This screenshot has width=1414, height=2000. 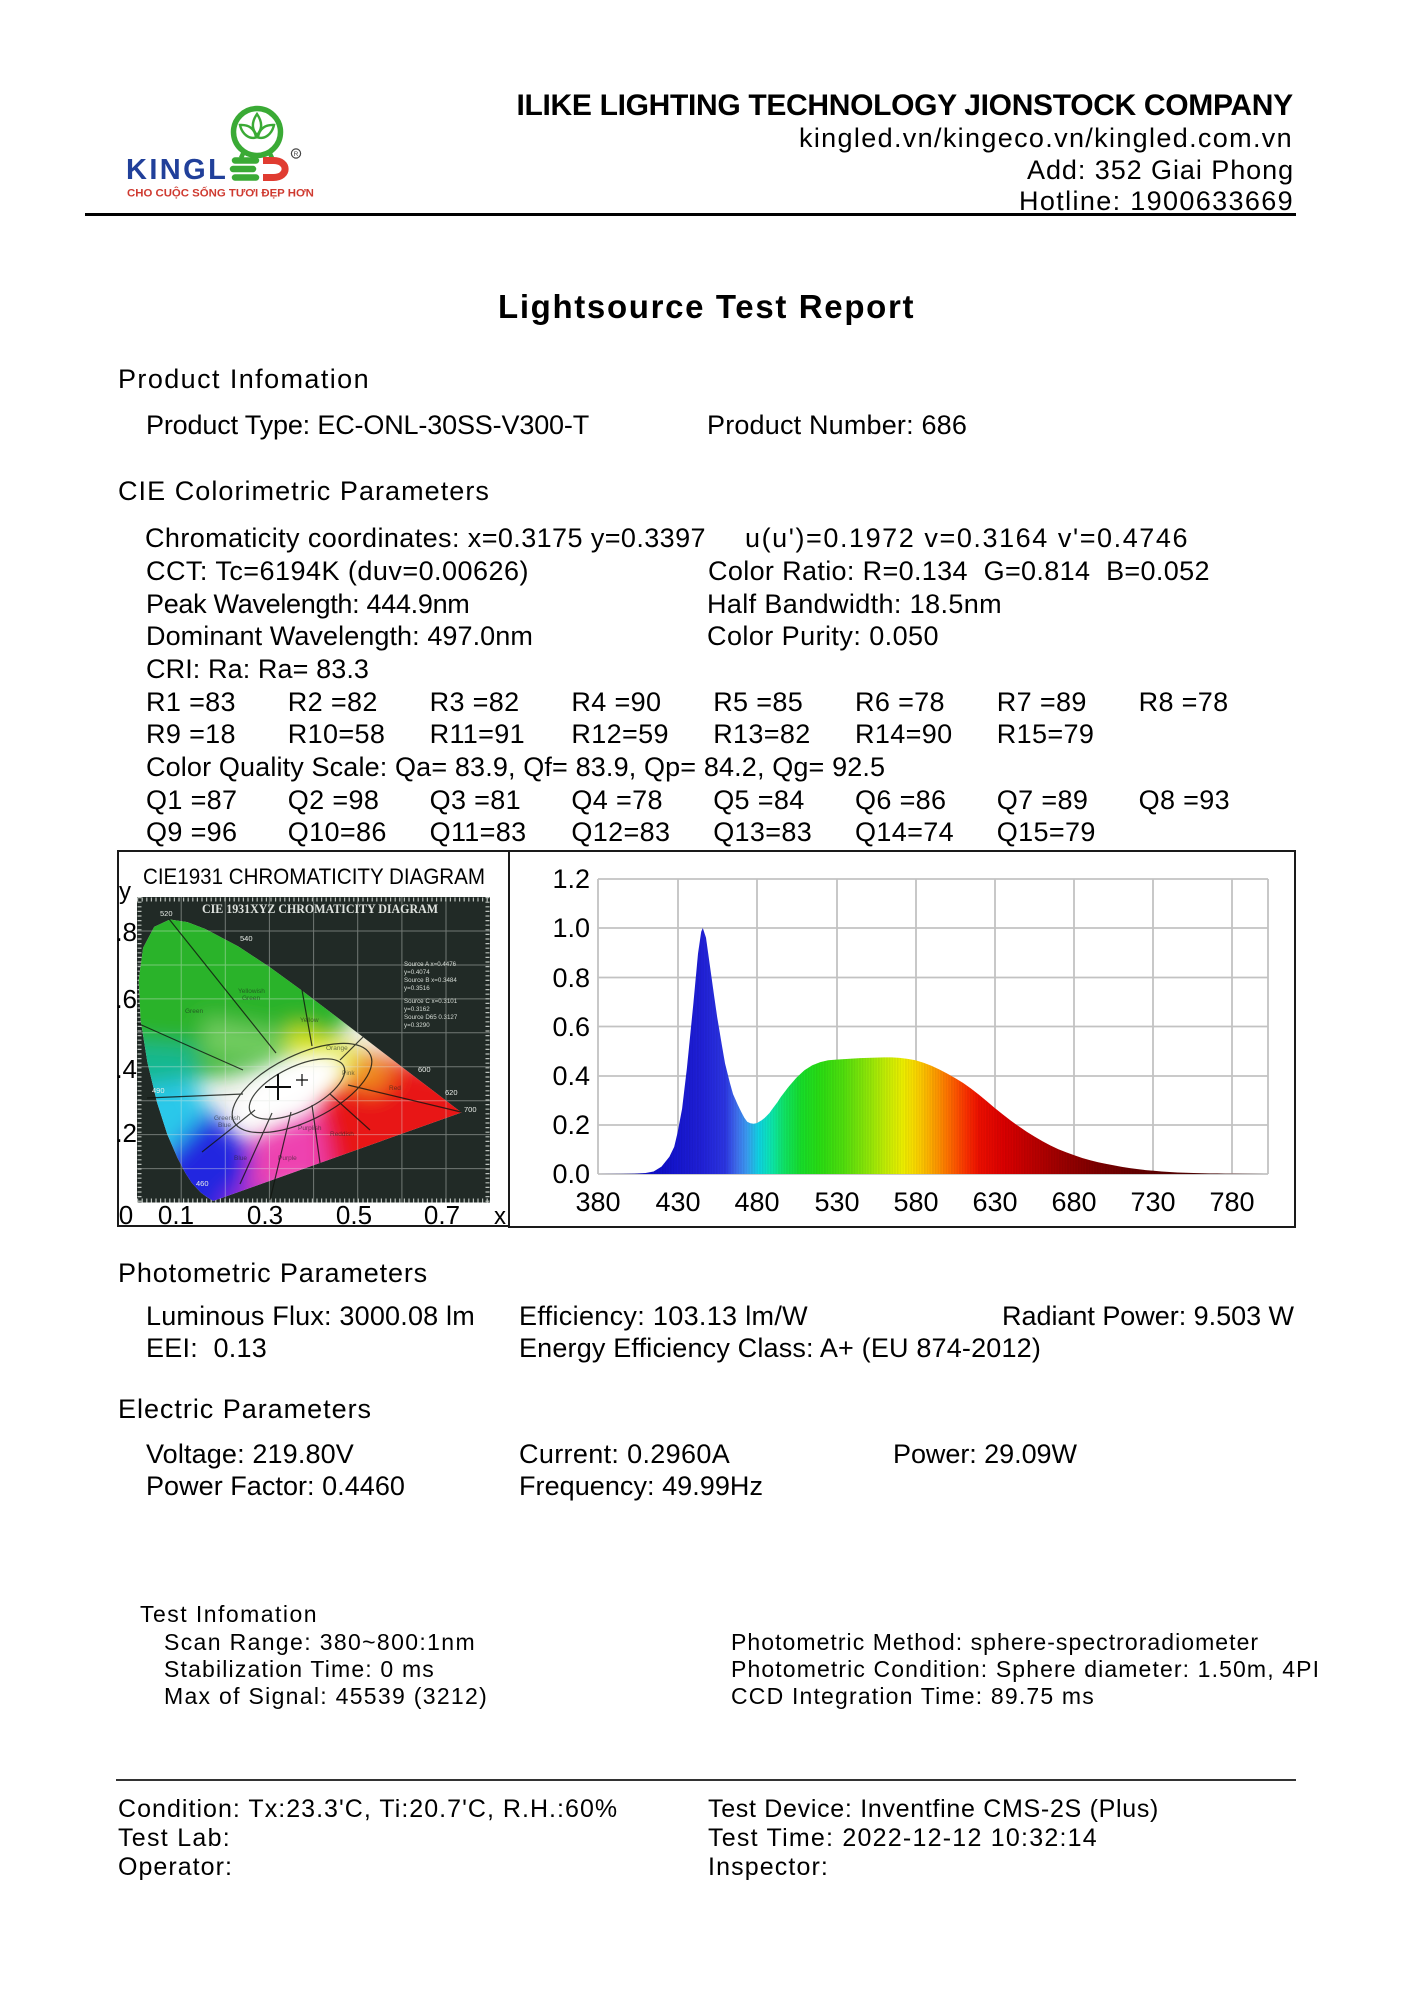 What do you see at coordinates (431, 1001) in the screenshot?
I see `svg-text: Source C x=0.3101` at bounding box center [431, 1001].